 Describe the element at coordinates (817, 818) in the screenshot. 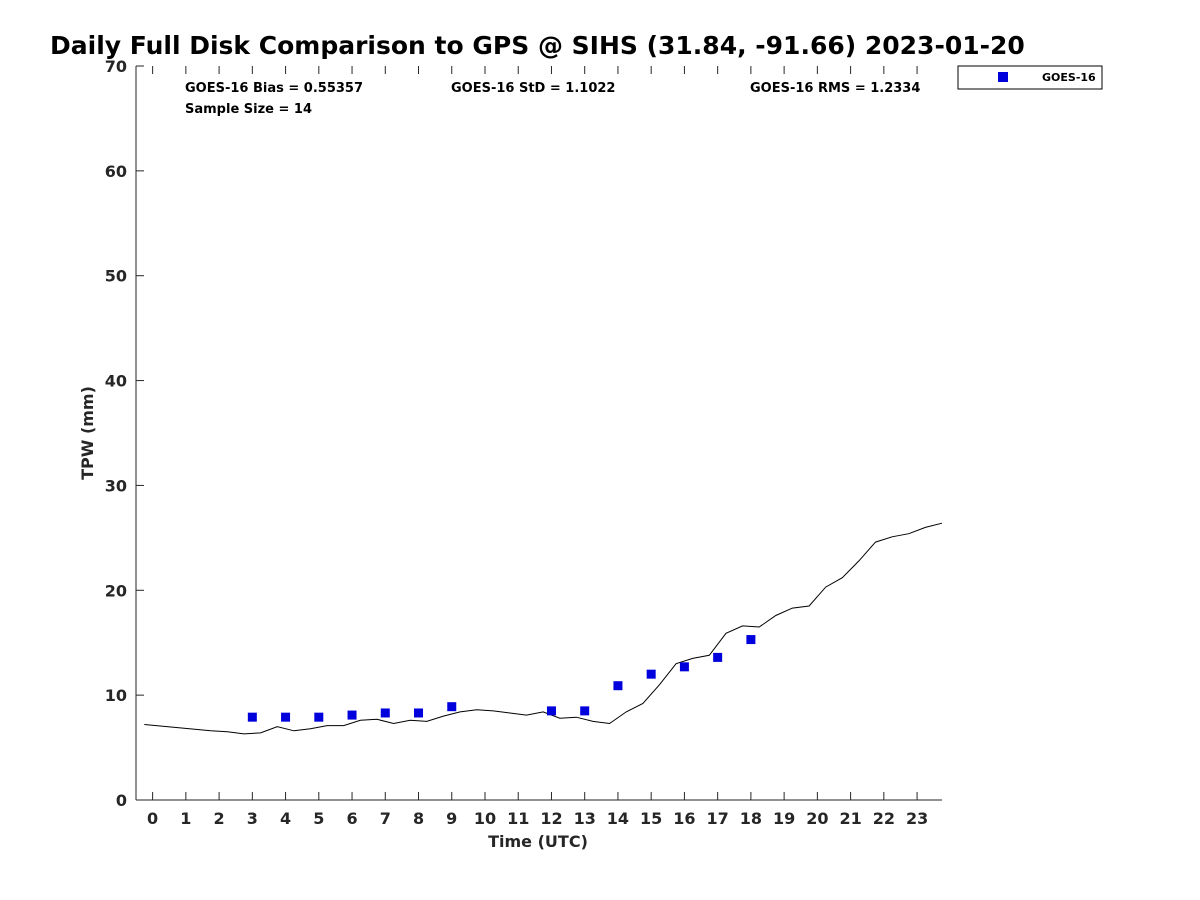

I see `x-tick-label: 20` at that location.